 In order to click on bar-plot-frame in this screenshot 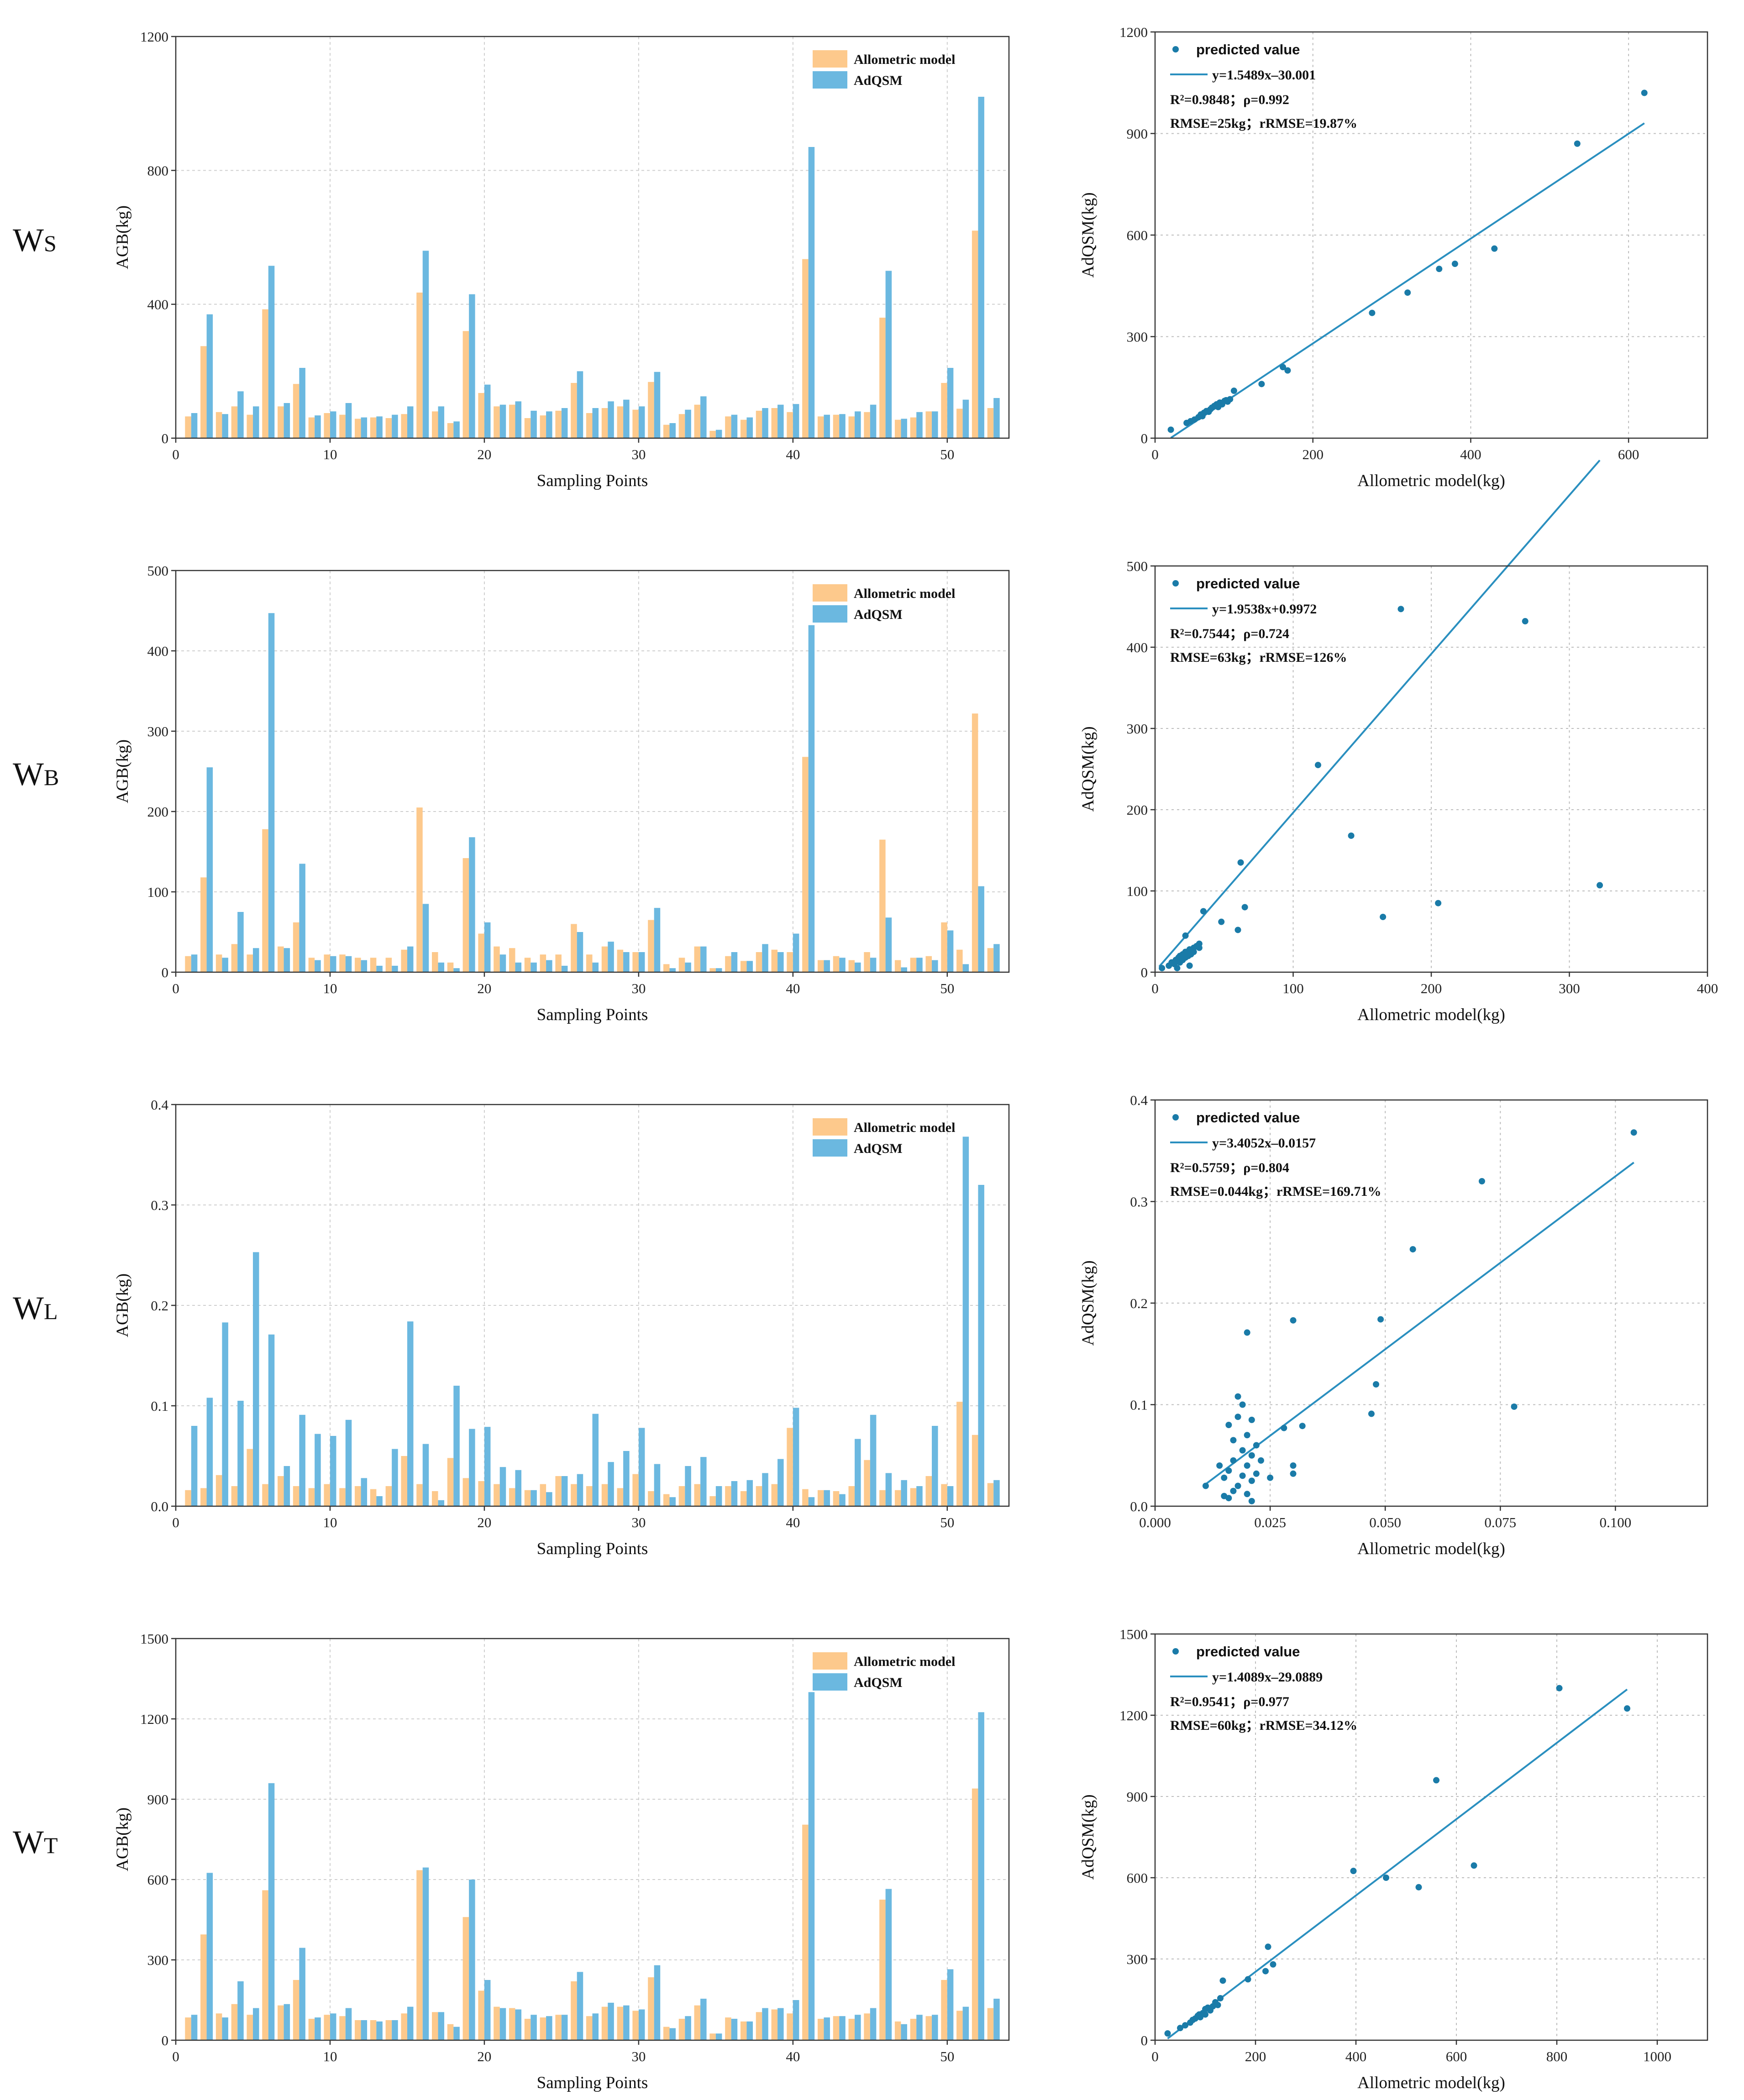, I will do `click(592, 237)`.